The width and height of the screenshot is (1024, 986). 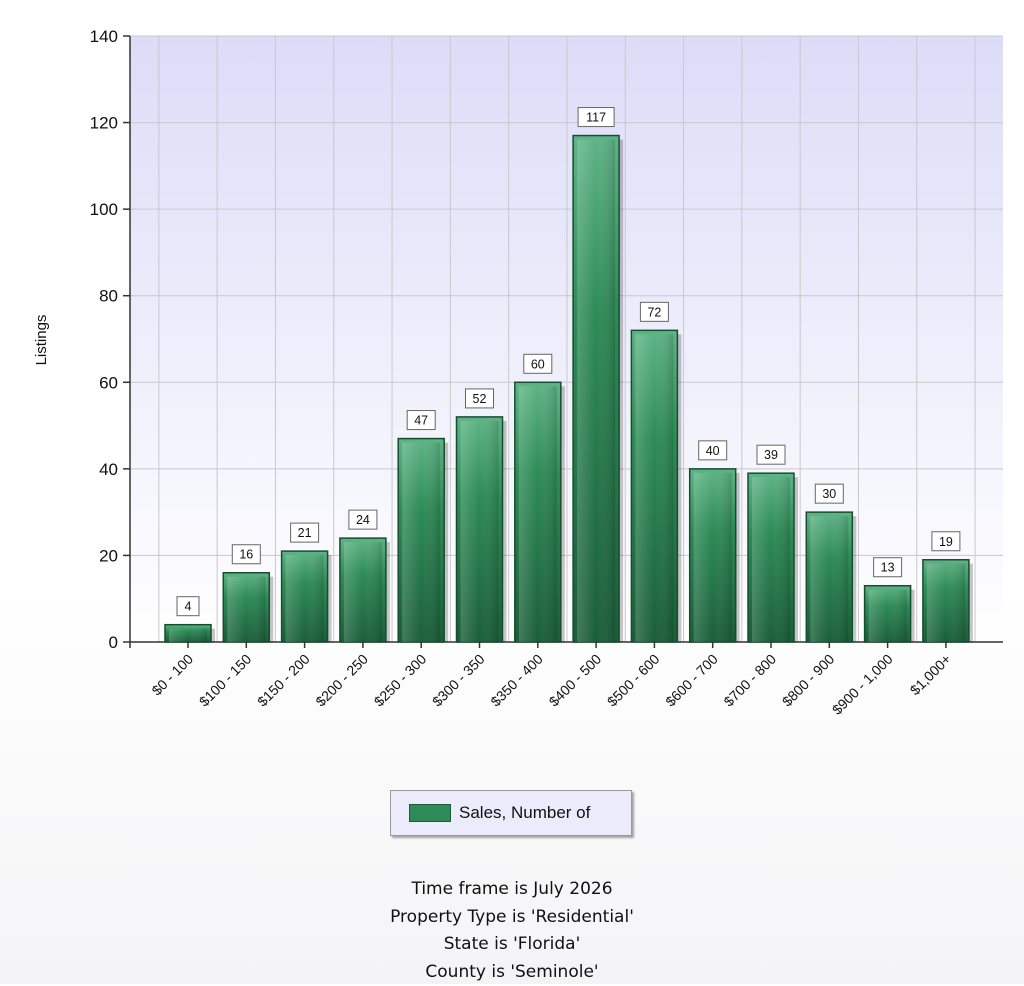 I want to click on y-tick-label: 100, so click(x=104, y=209).